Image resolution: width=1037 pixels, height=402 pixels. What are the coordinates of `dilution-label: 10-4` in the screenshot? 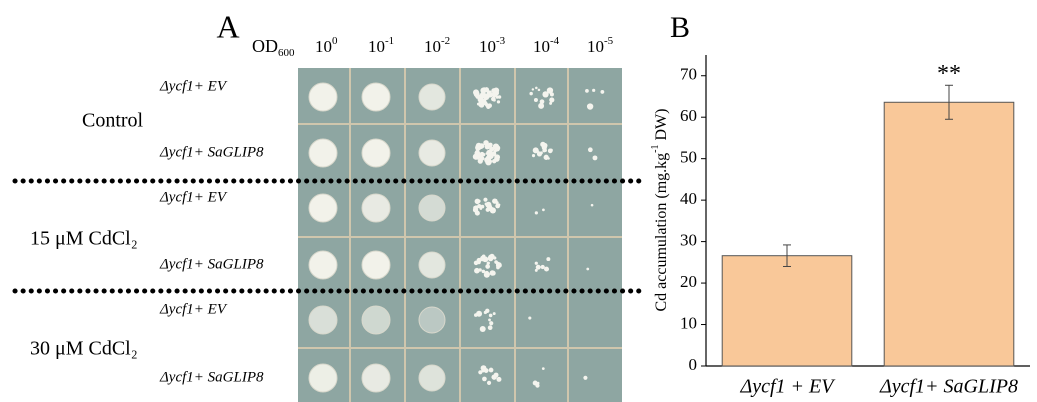 It's located at (546, 45).